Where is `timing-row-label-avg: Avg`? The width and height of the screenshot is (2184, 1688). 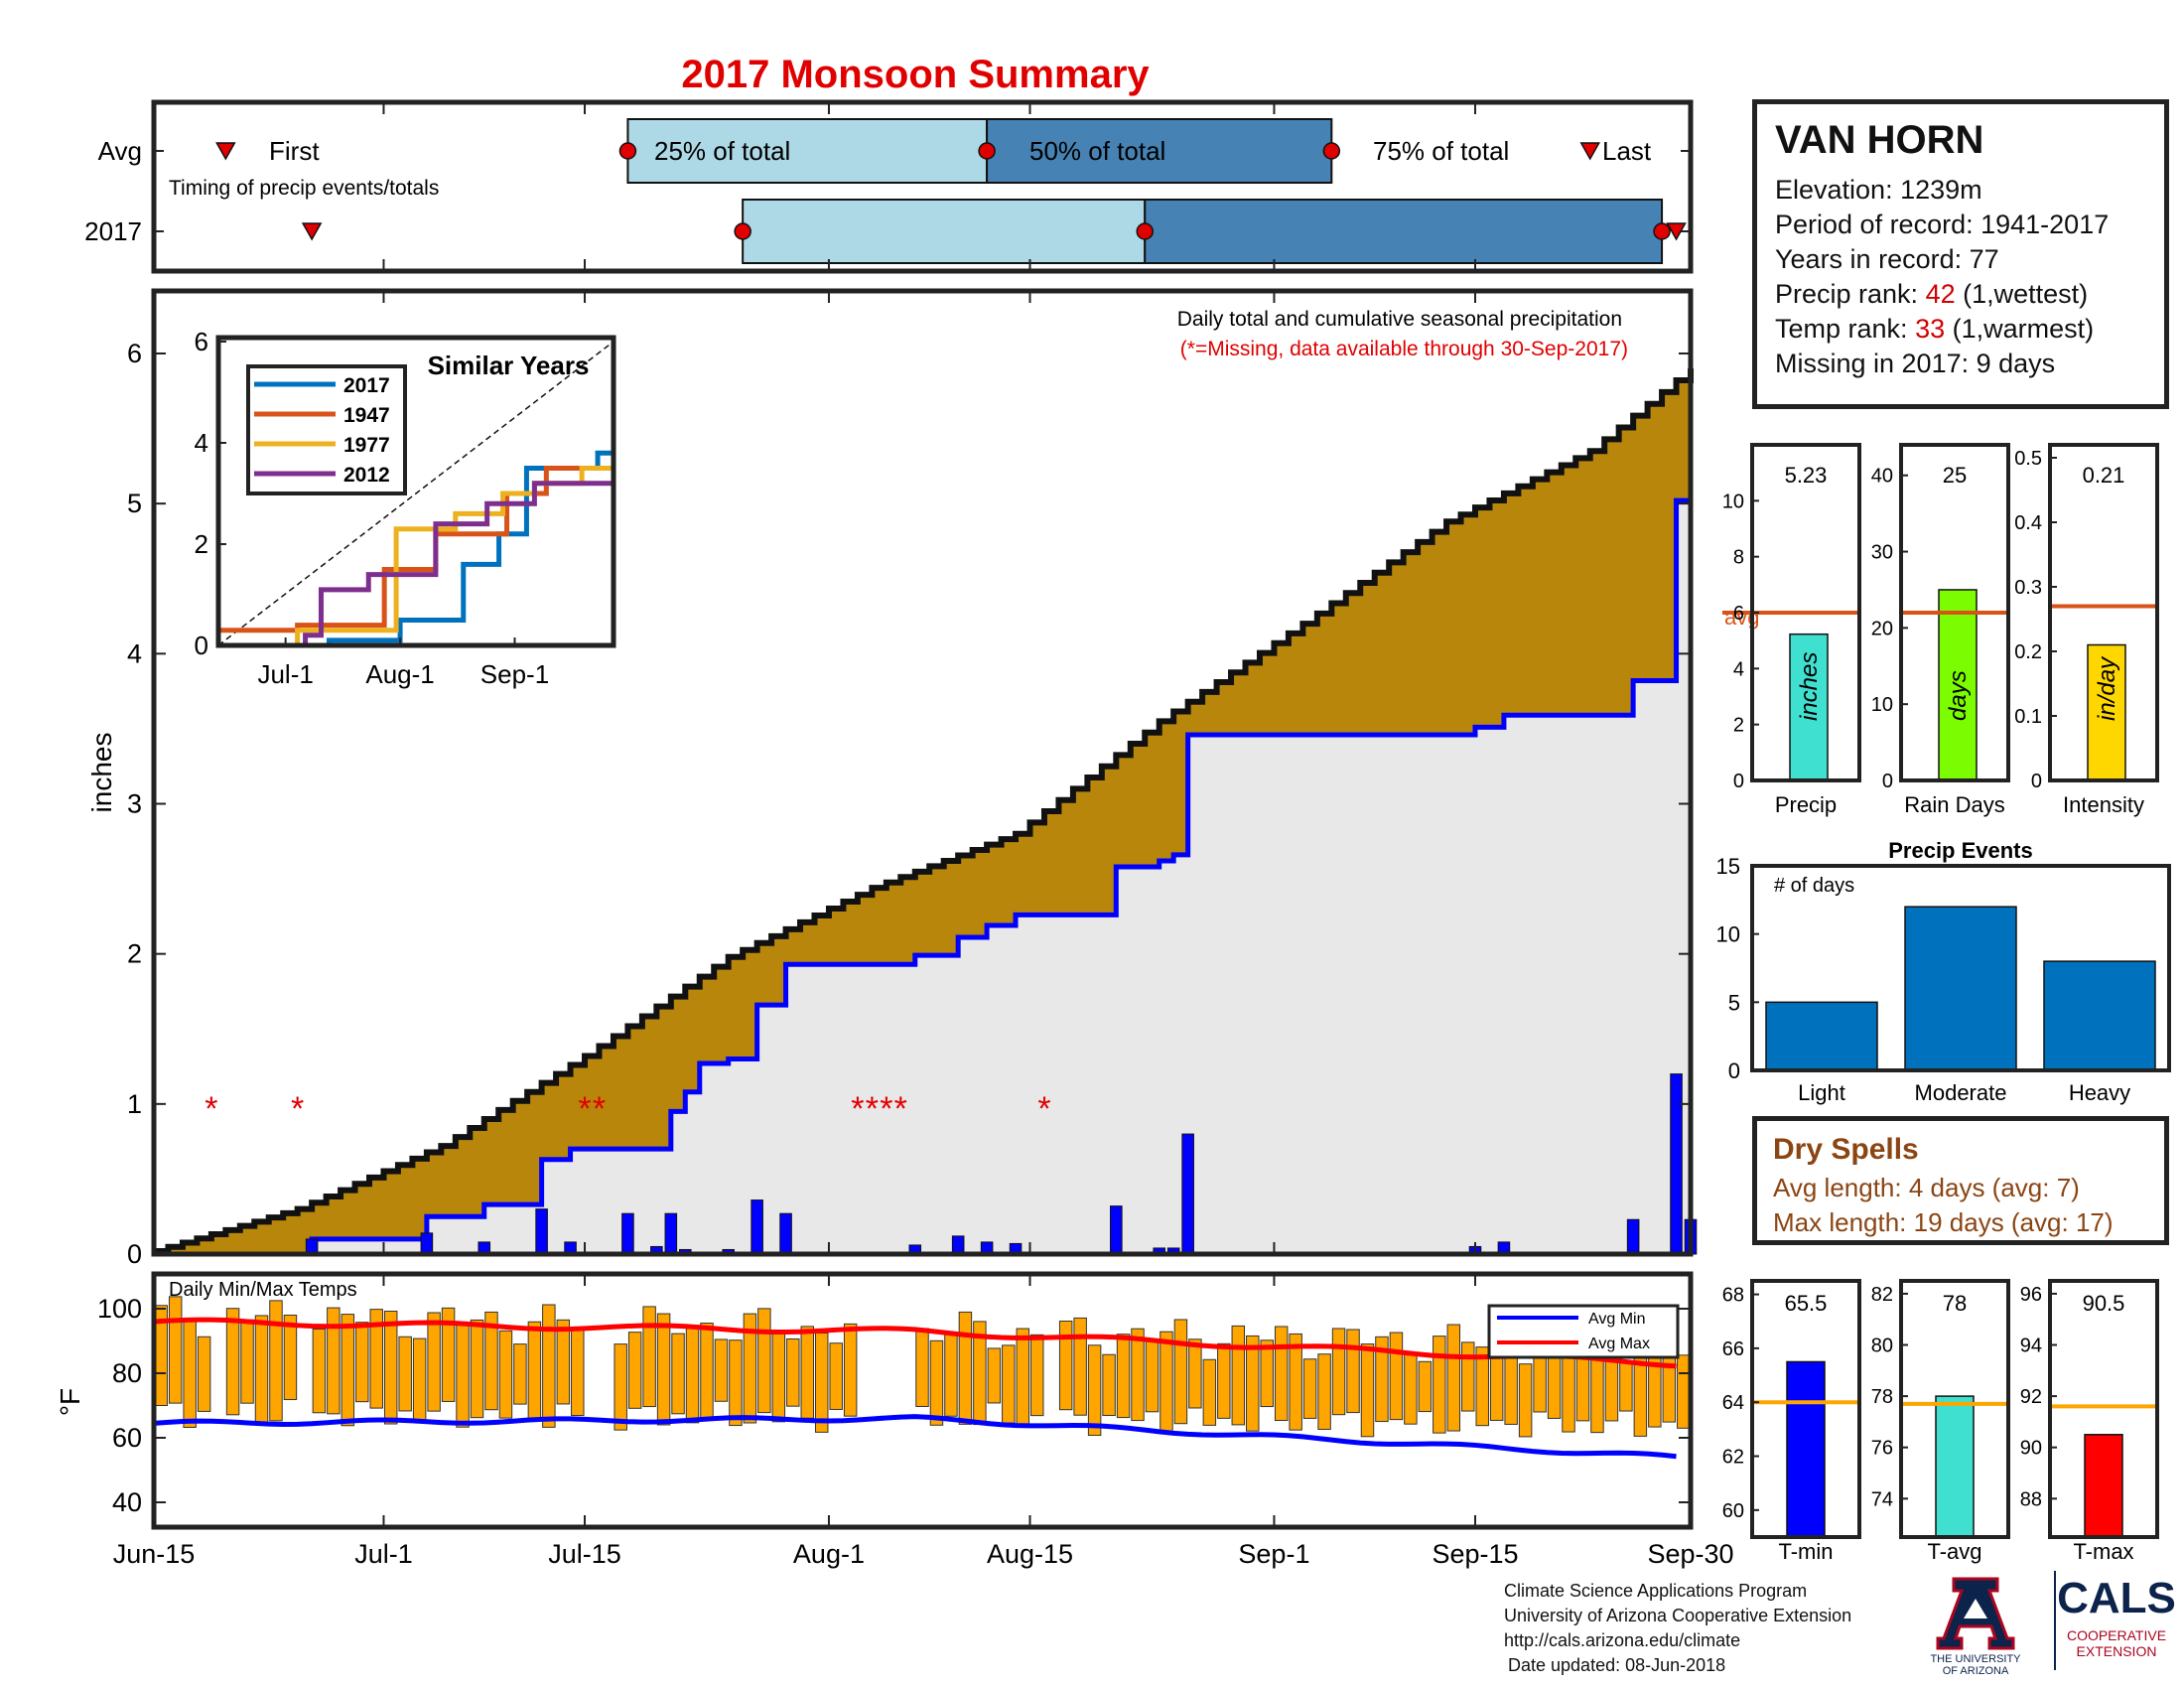 timing-row-label-avg: Avg is located at coordinates (120, 151).